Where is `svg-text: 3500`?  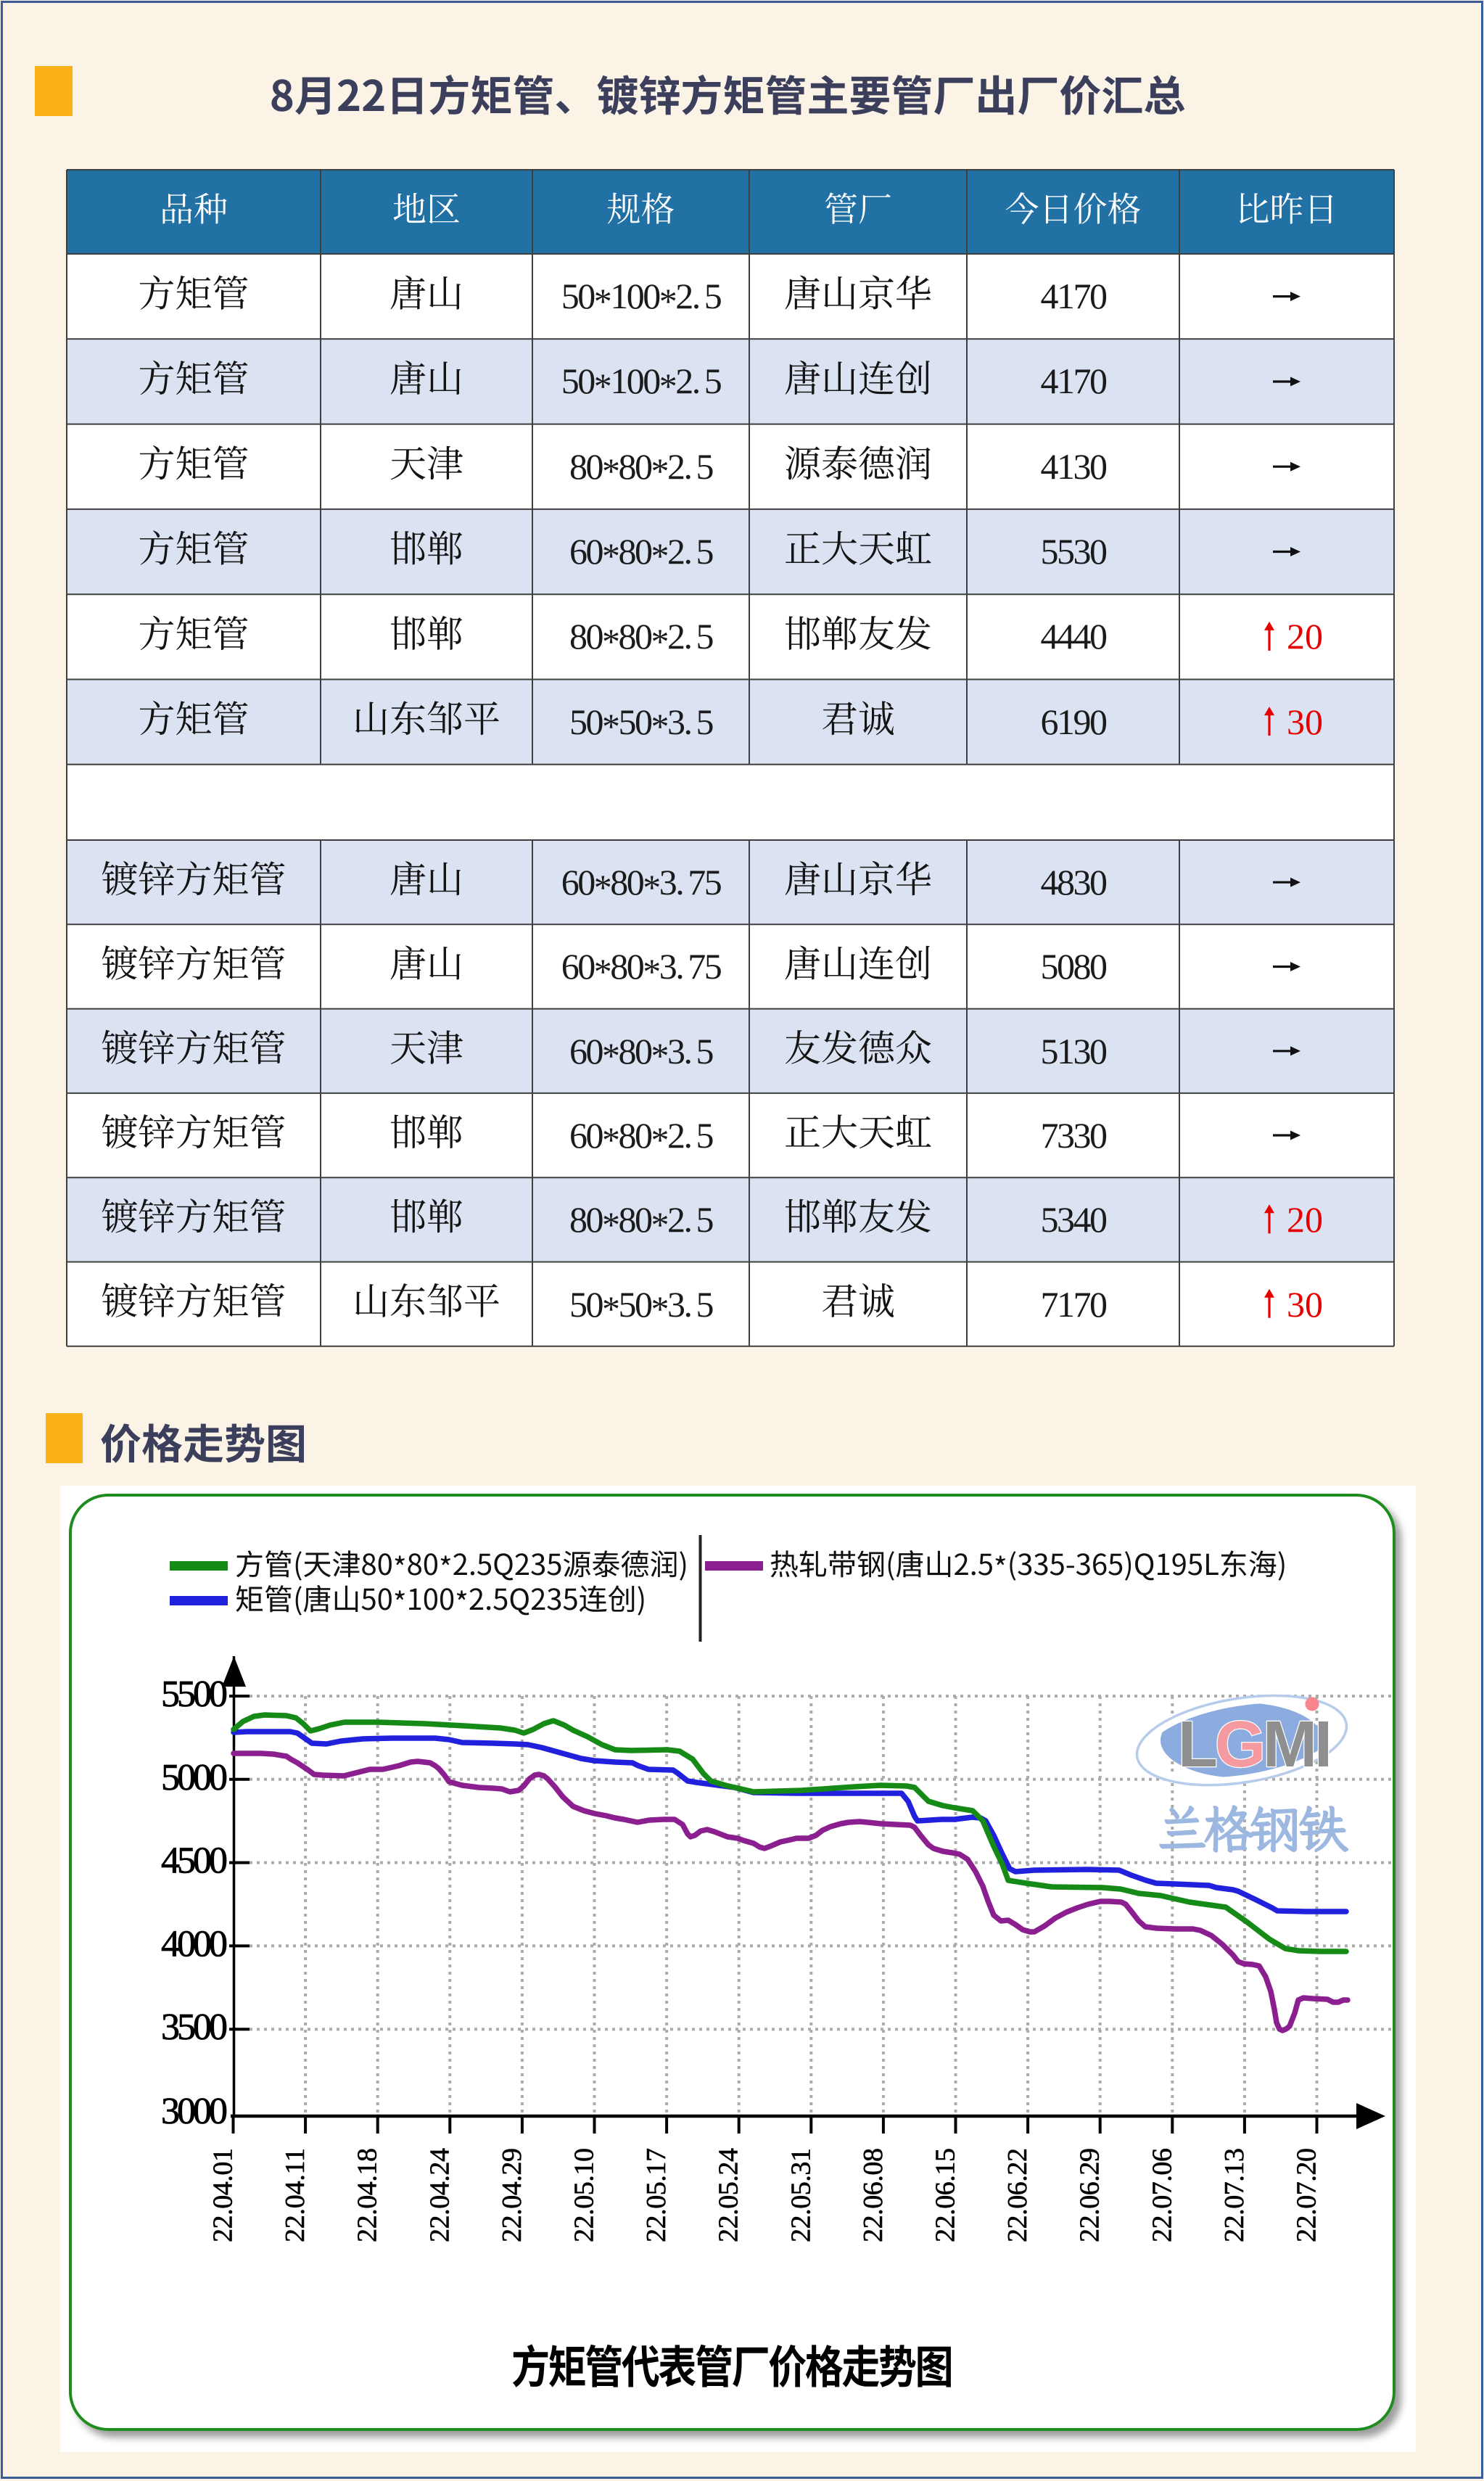 svg-text: 3500 is located at coordinates (194, 2028).